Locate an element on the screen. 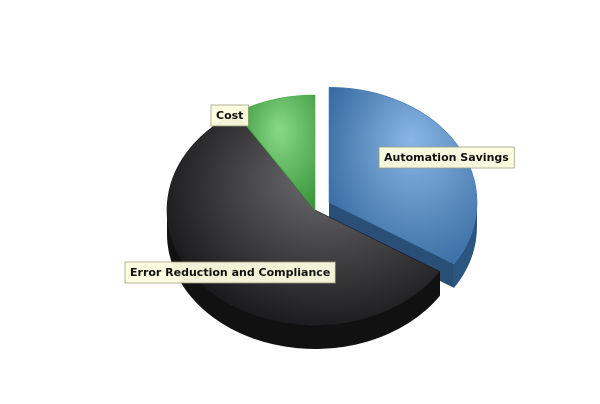 This screenshot has height=404, width=600. slice-label: Cost is located at coordinates (229, 115).